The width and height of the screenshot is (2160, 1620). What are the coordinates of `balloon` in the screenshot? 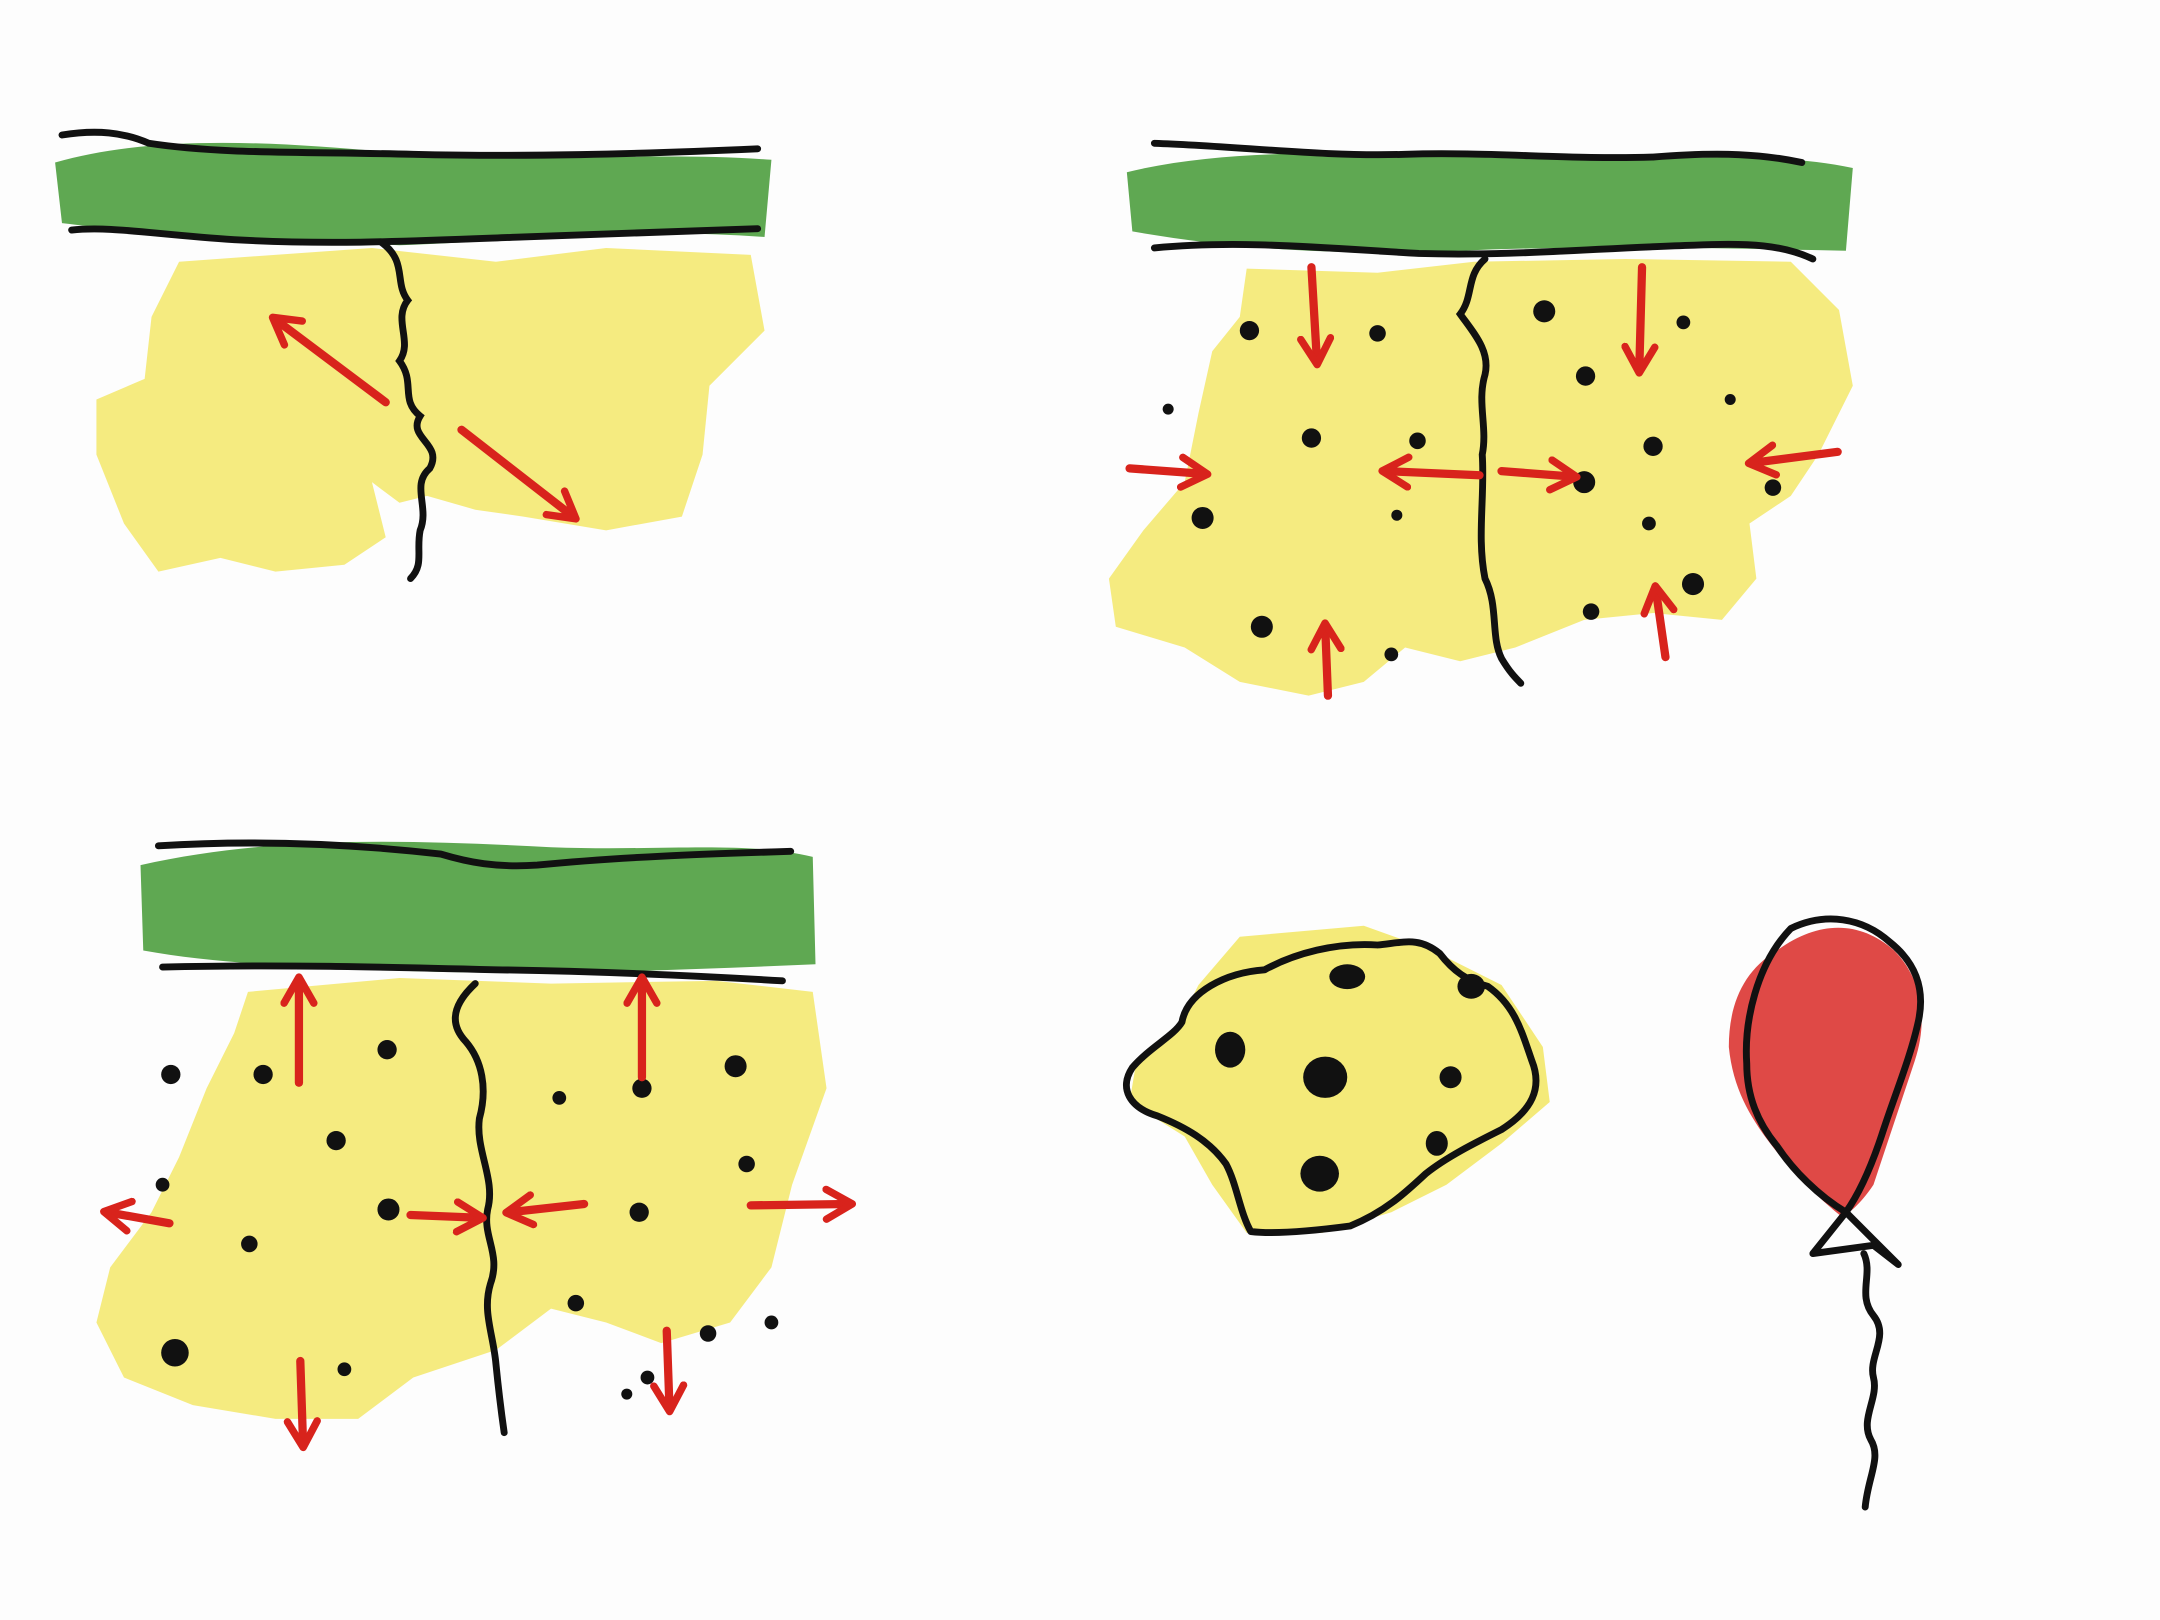 It's located at (1826, 1213).